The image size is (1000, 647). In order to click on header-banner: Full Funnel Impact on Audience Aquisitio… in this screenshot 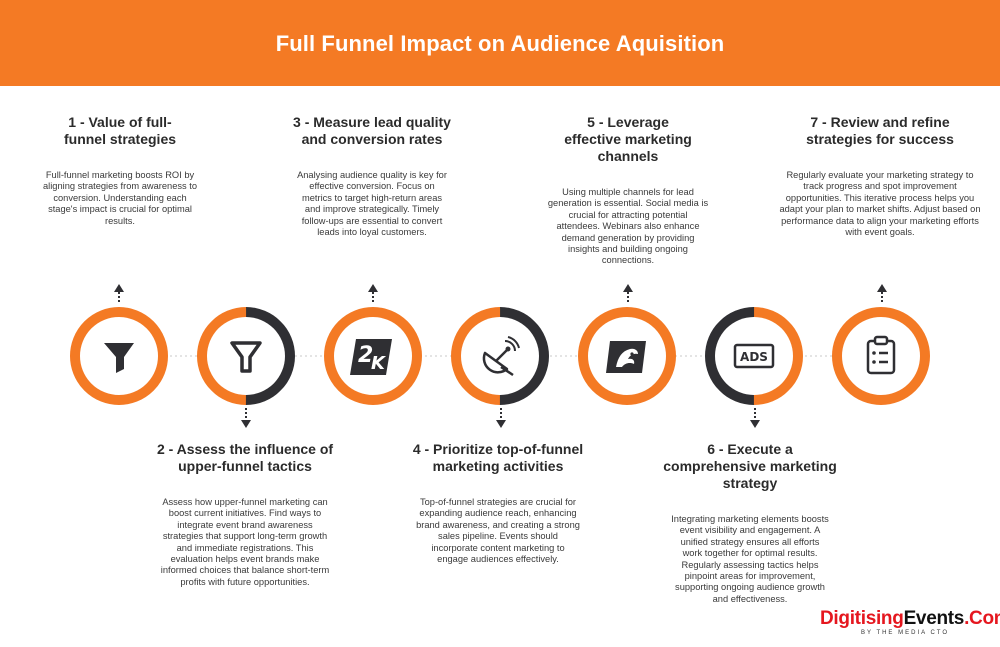, I will do `click(500, 43)`.